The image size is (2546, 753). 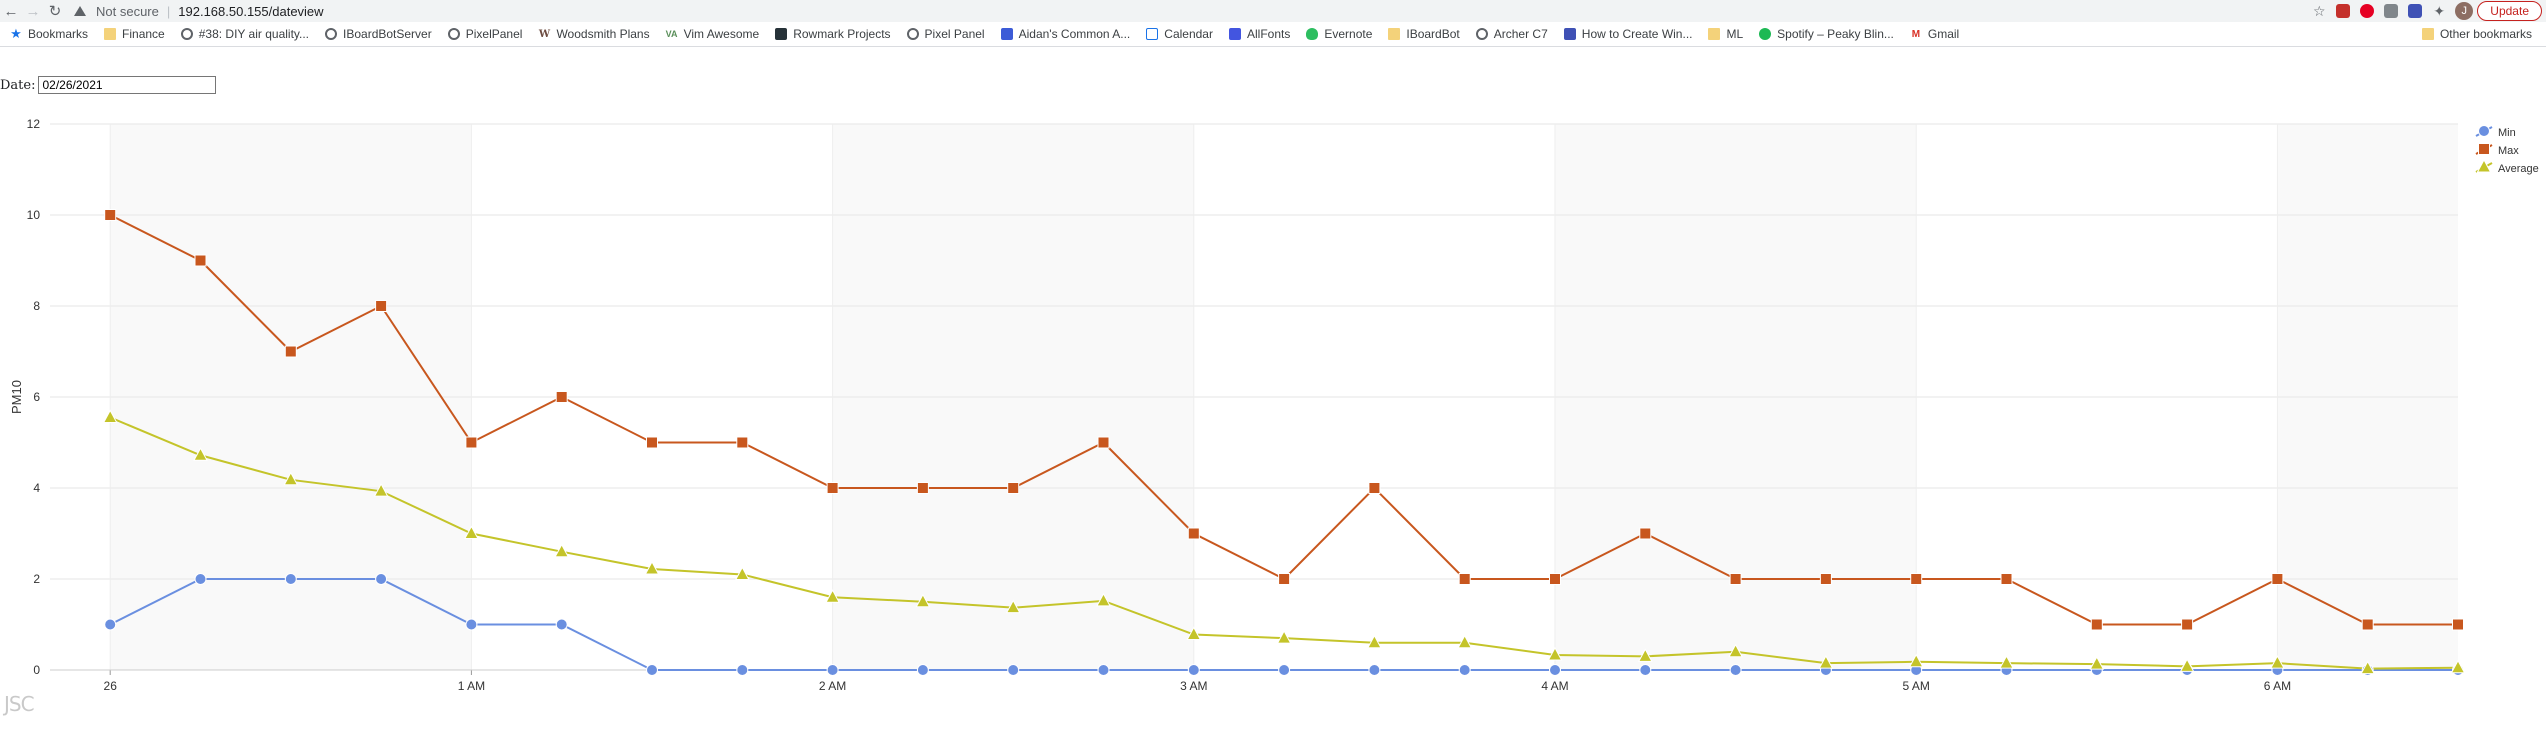 What do you see at coordinates (251, 11) in the screenshot?
I see `url-text: 192.168.50.155/dateview` at bounding box center [251, 11].